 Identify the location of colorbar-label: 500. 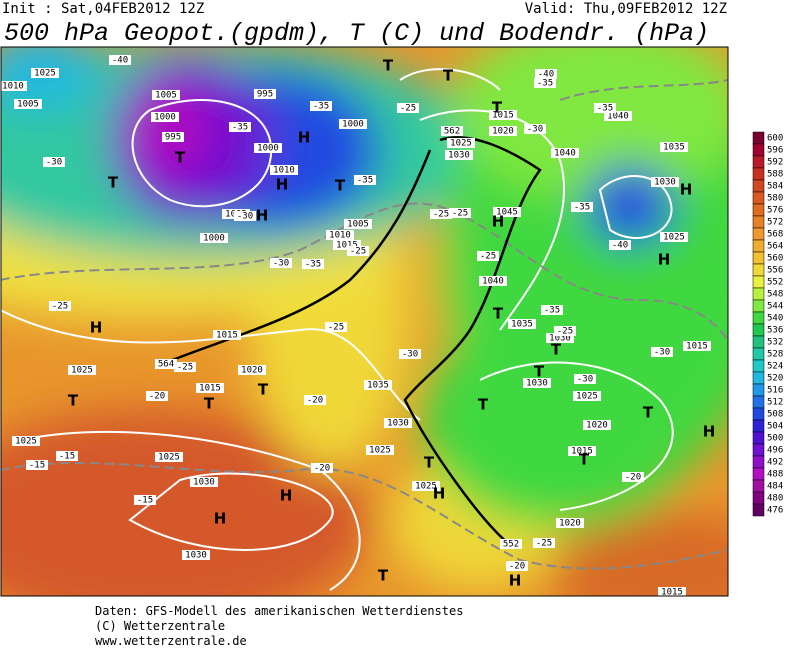
(775, 439).